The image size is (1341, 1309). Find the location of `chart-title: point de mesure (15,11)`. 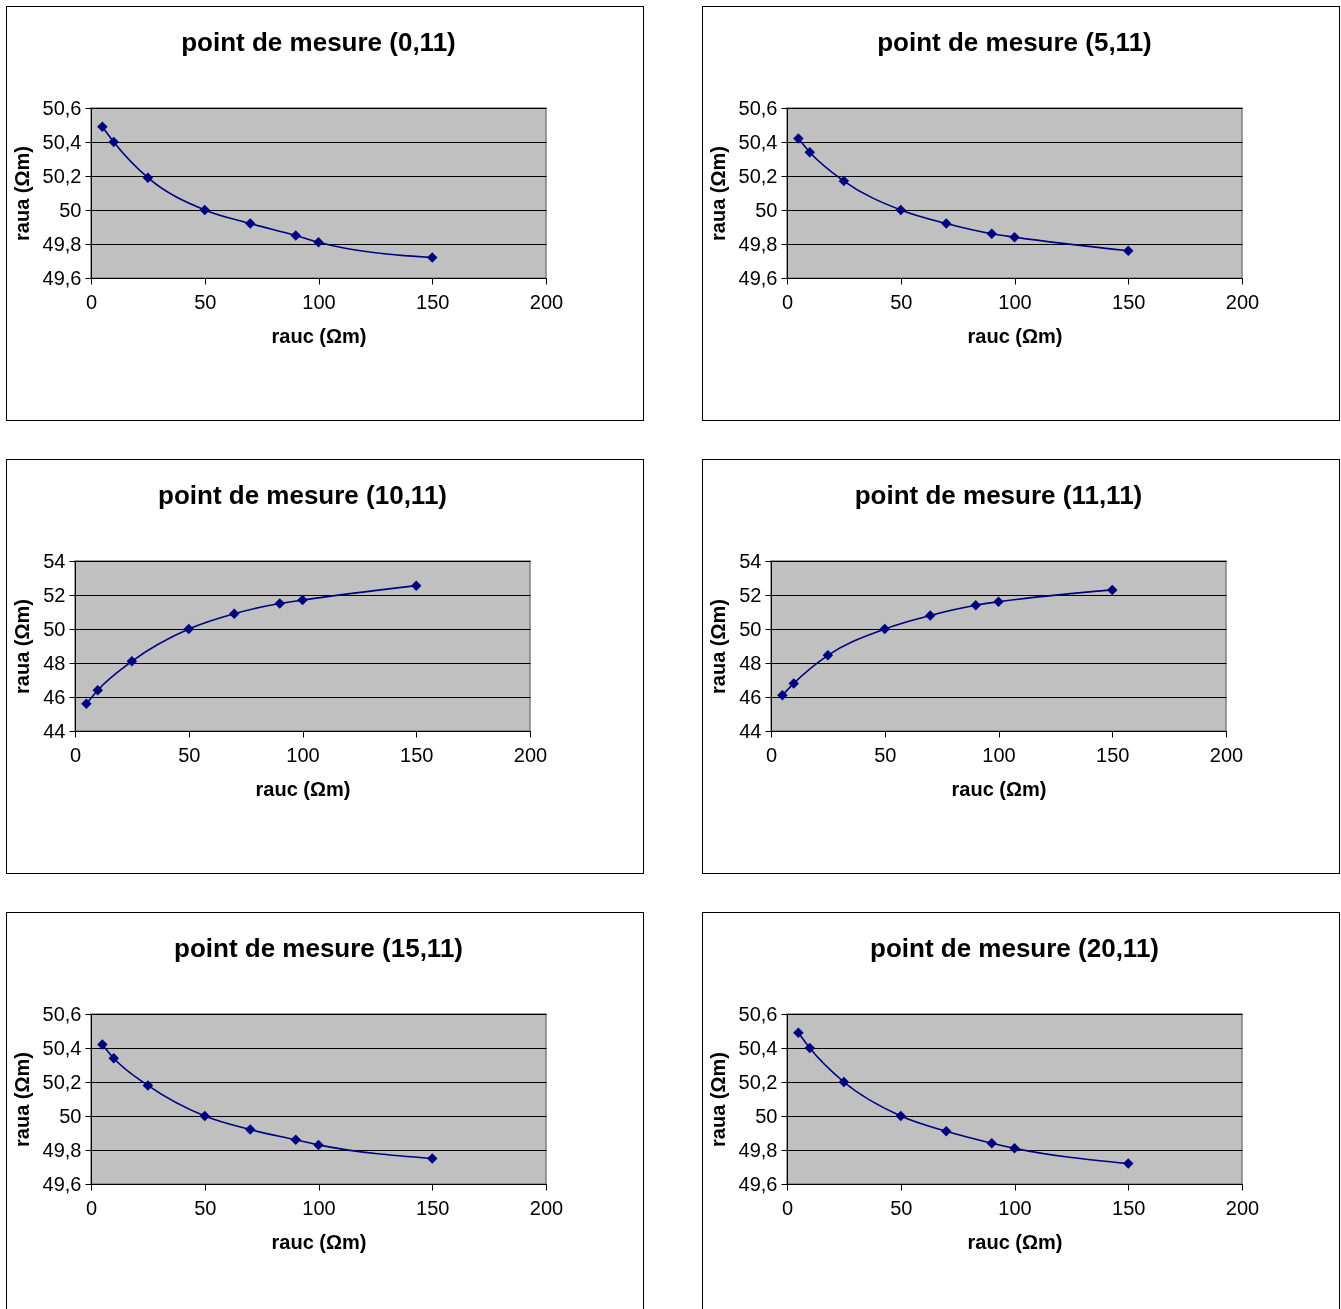

chart-title: point de mesure (15,11) is located at coordinates (318, 948).